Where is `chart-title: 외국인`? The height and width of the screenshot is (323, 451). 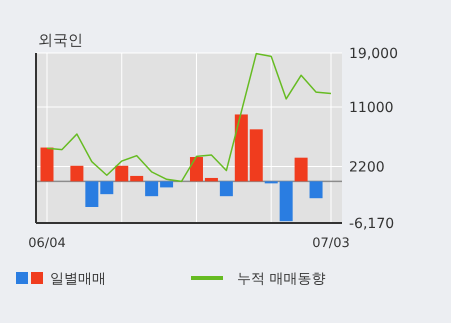 chart-title: 외국인 is located at coordinates (60, 40).